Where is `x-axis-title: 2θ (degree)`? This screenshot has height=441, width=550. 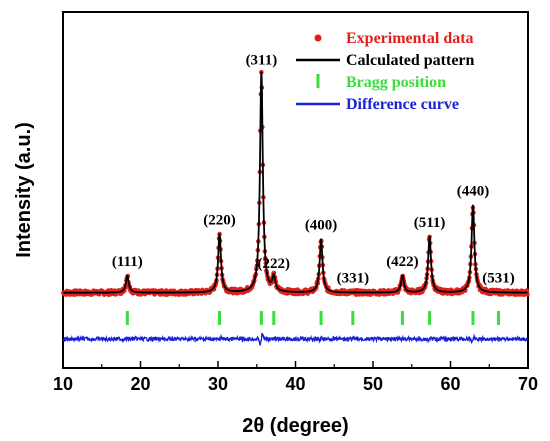 x-axis-title: 2θ (degree) is located at coordinates (295, 426).